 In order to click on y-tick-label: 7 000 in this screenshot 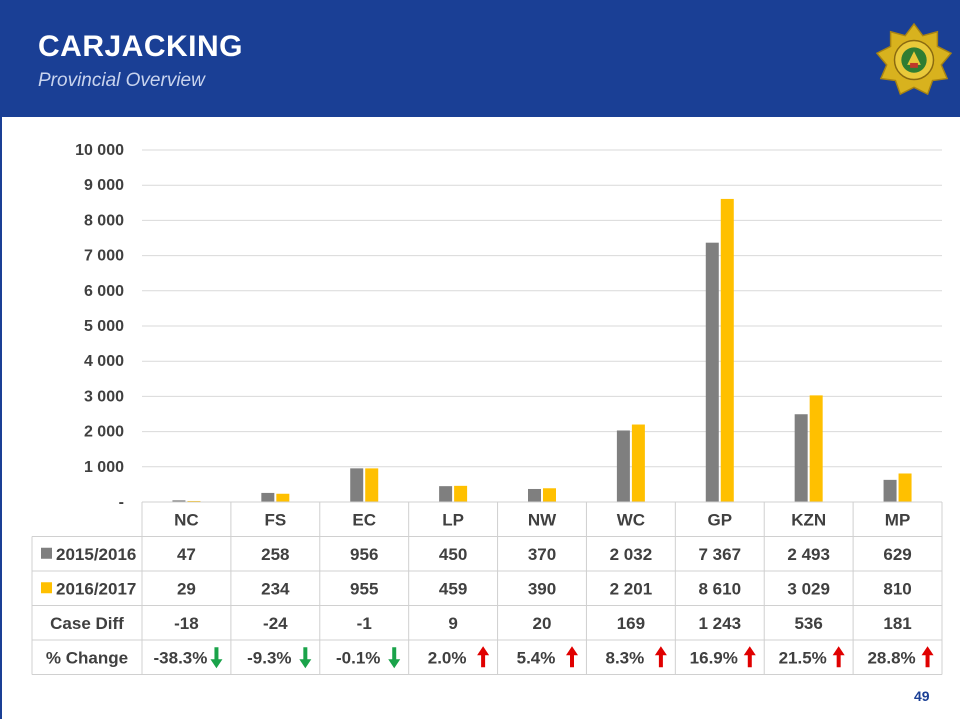, I will do `click(104, 256)`.